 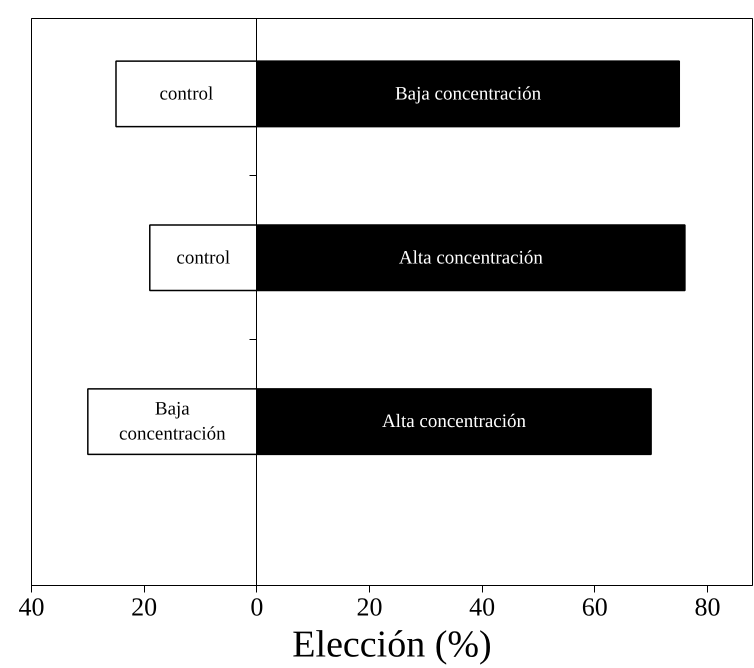 What do you see at coordinates (707, 607) in the screenshot?
I see `x-tick-label: 80` at bounding box center [707, 607].